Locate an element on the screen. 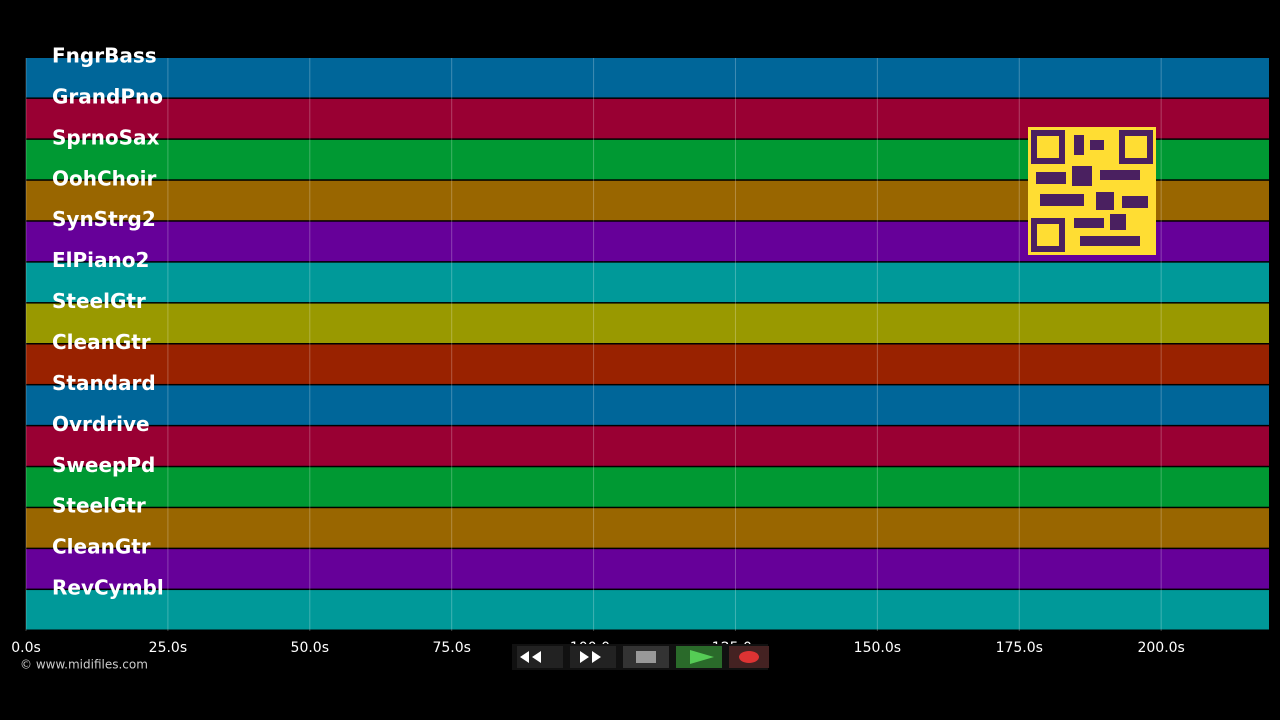 This screenshot has height=720, width=1280. track-name: GrandPno is located at coordinates (107, 96).